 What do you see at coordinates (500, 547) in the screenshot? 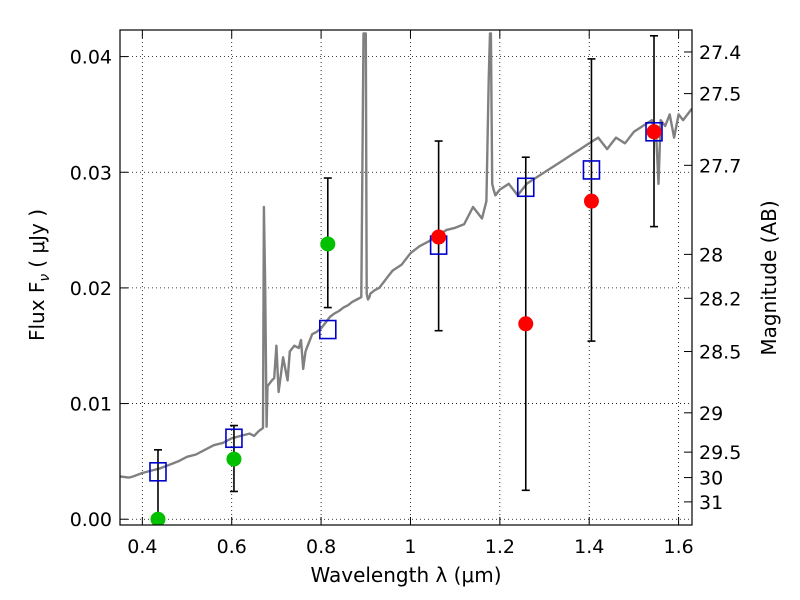
I see `x-tick-label: 1.2` at bounding box center [500, 547].